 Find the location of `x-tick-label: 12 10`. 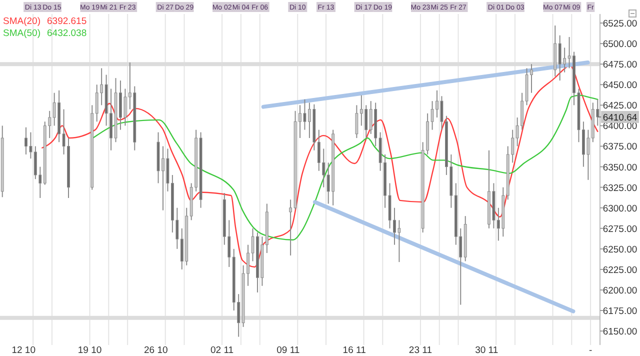

x-tick-label: 12 10 is located at coordinates (24, 350).